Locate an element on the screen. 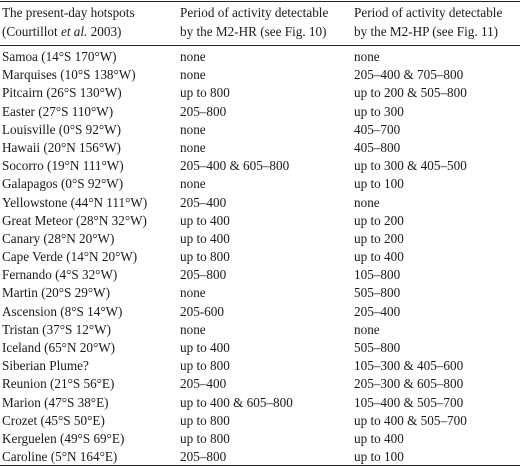 This screenshot has width=520, height=467. table-row: Galapagos (0°S 92°W) none up to 100 is located at coordinates (260, 184).